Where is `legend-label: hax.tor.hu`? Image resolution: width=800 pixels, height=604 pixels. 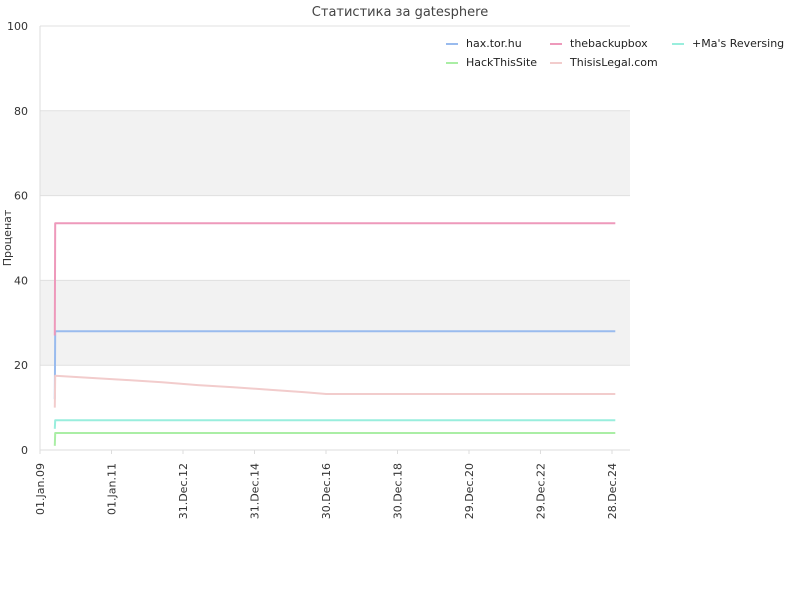
legend-label: hax.tor.hu is located at coordinates (494, 43).